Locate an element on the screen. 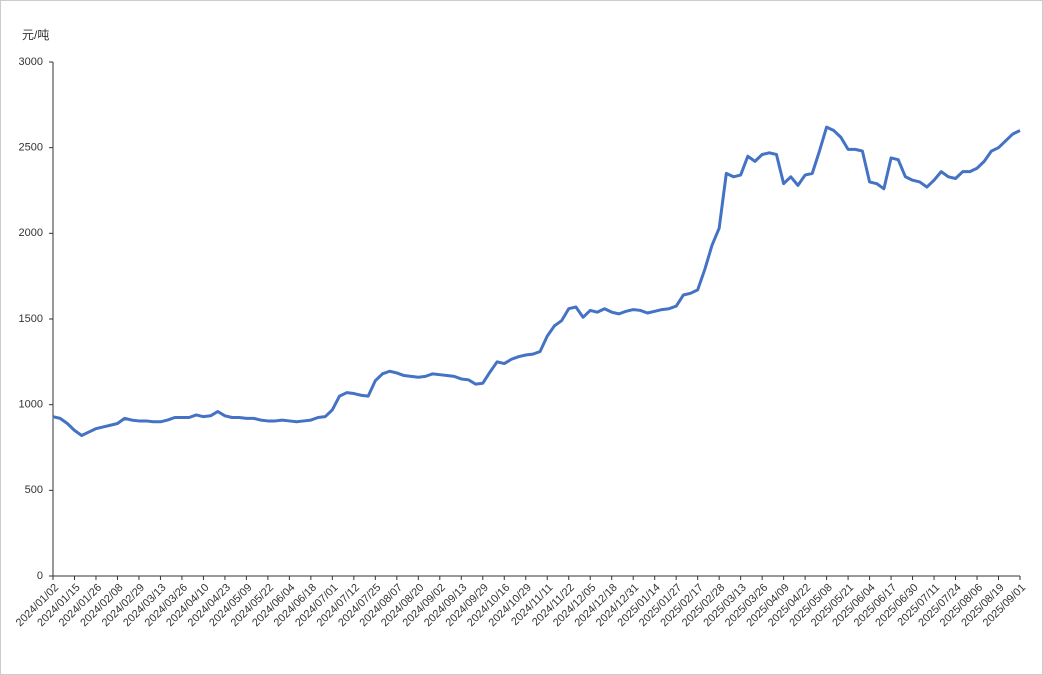  y-tick-label: 2000 is located at coordinates (31, 233).